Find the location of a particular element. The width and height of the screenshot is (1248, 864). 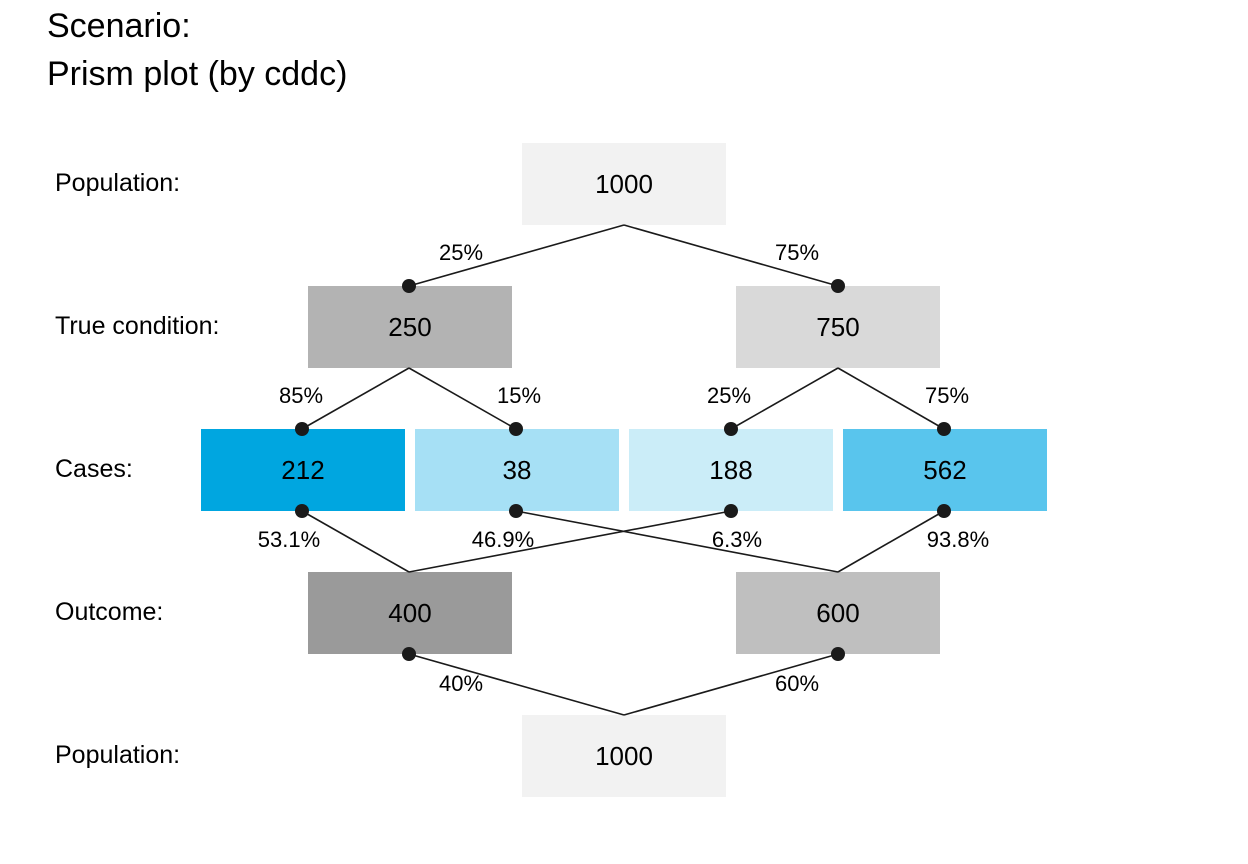

row-label-population-top: Population: is located at coordinates (118, 183).